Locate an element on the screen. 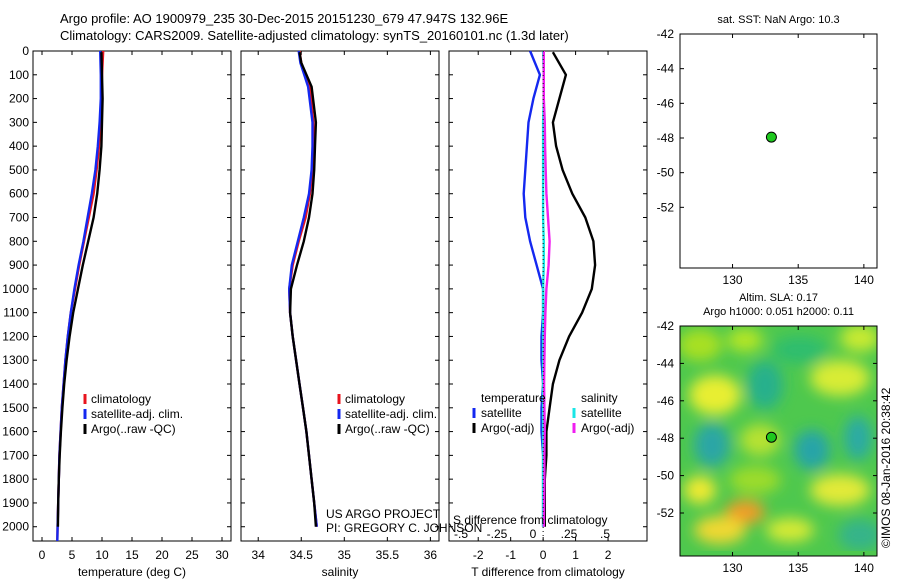  project-credit: US ARGO PROJECT is located at coordinates (383, 514).